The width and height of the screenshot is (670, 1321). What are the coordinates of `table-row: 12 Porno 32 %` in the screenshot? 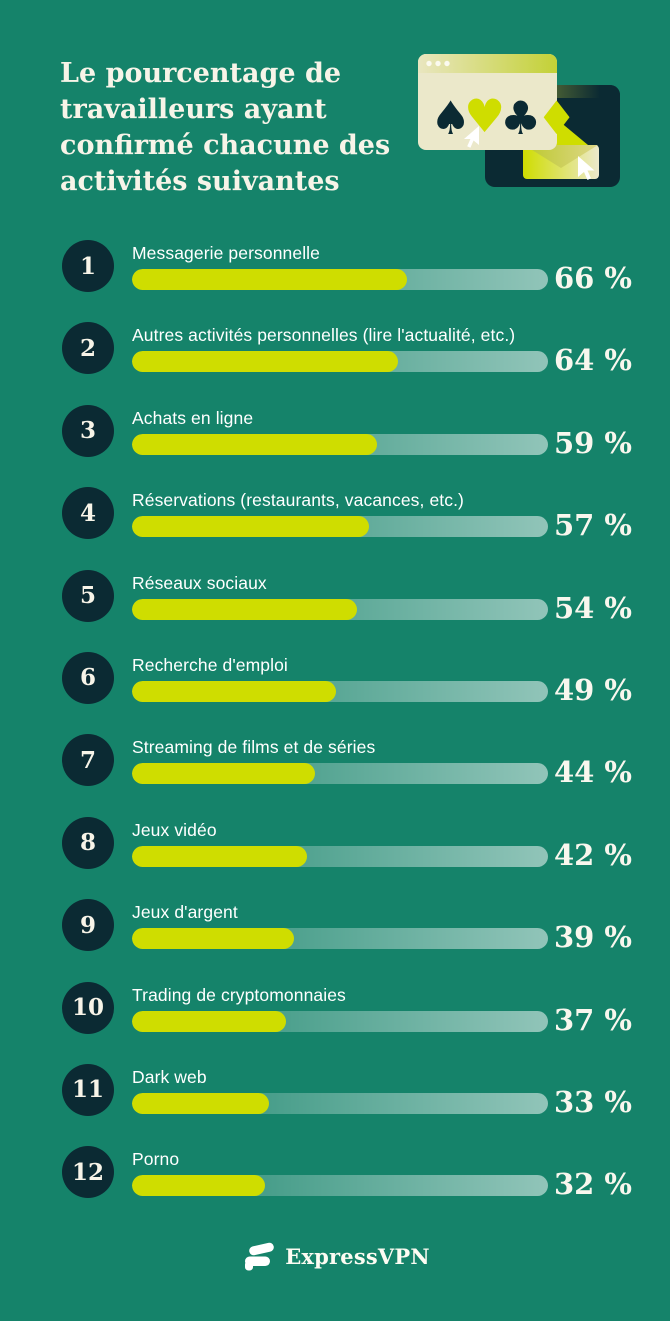 It's located at (347, 1174).